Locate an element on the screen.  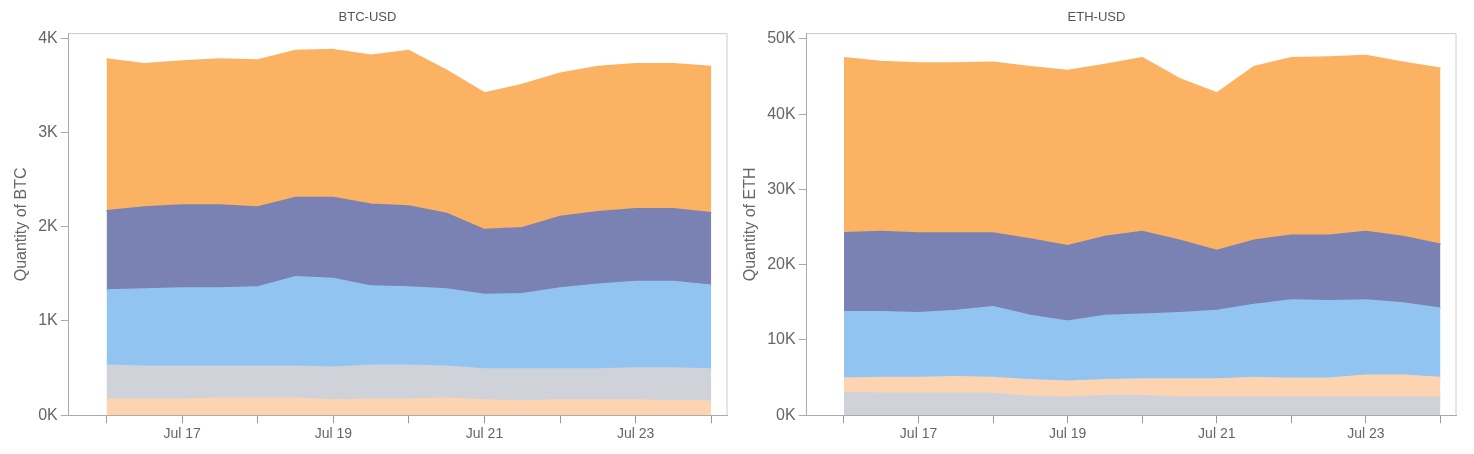
y-tick-label: 30K is located at coordinates (781, 188).